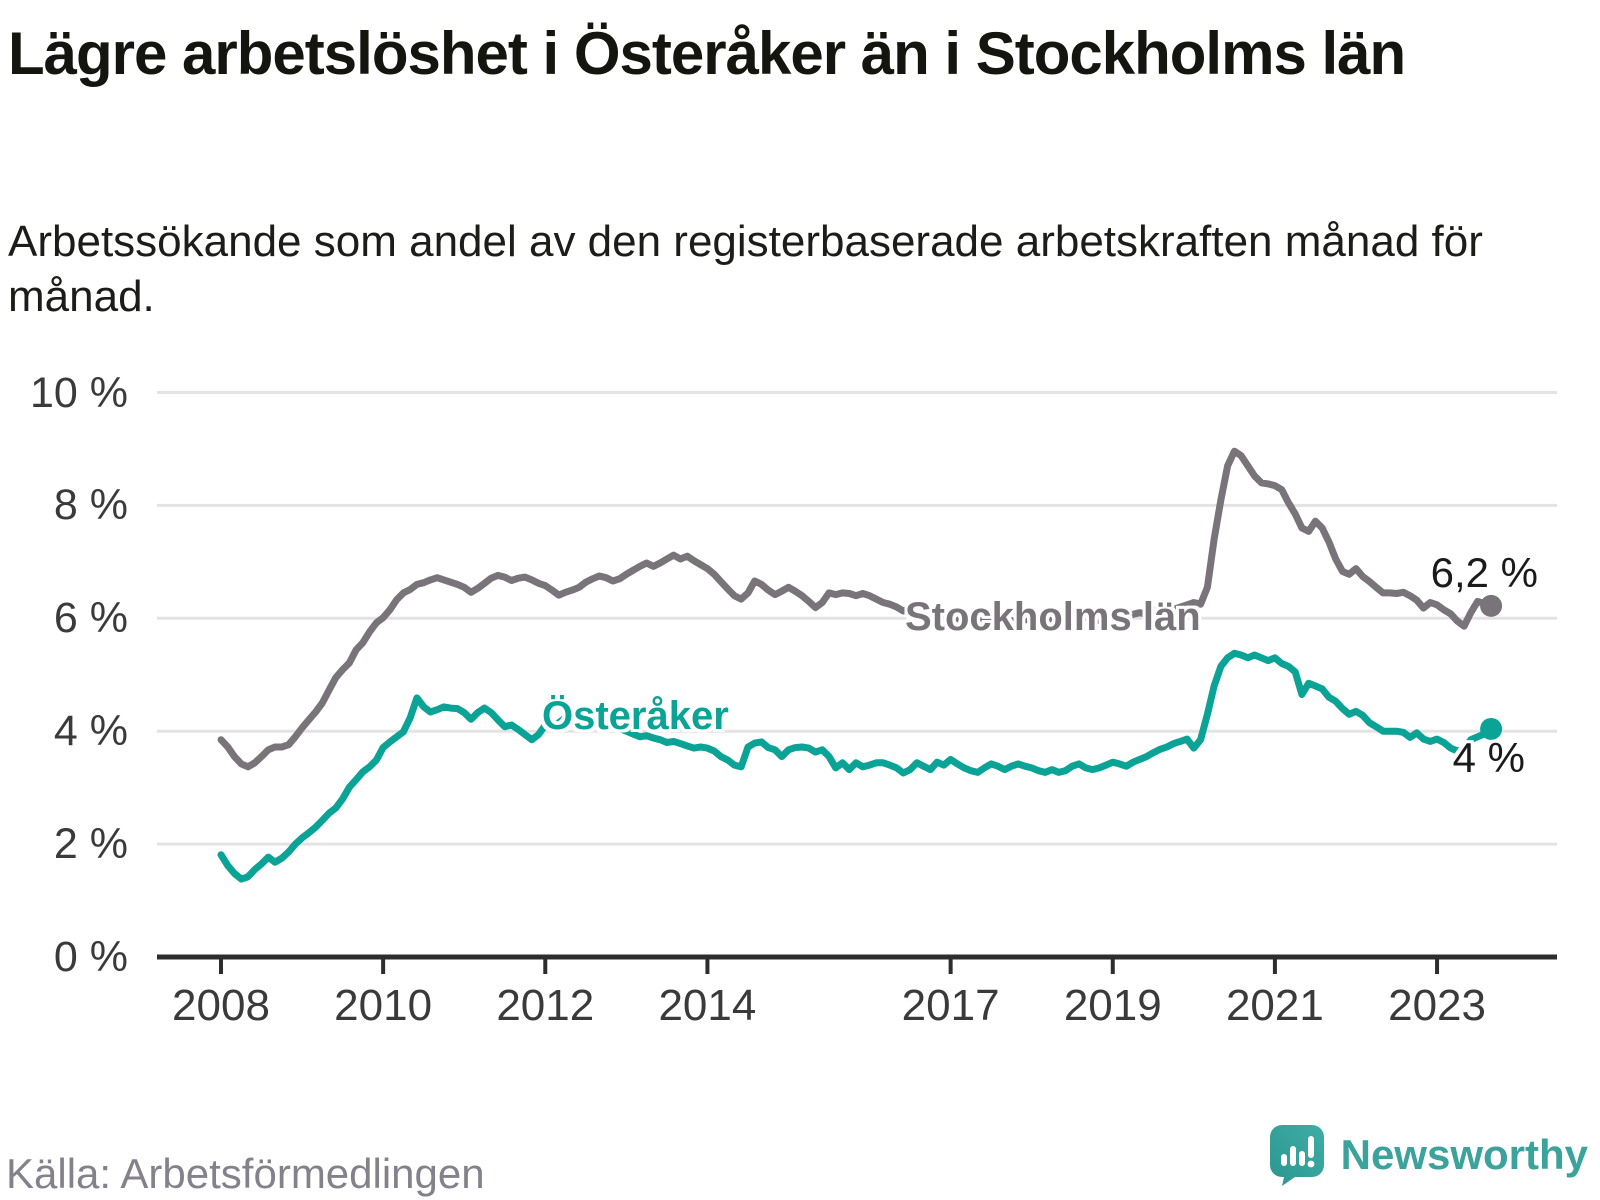 Image resolution: width=1600 pixels, height=1200 pixels. What do you see at coordinates (90, 505) in the screenshot?
I see `y-axis-label-8: 8 %` at bounding box center [90, 505].